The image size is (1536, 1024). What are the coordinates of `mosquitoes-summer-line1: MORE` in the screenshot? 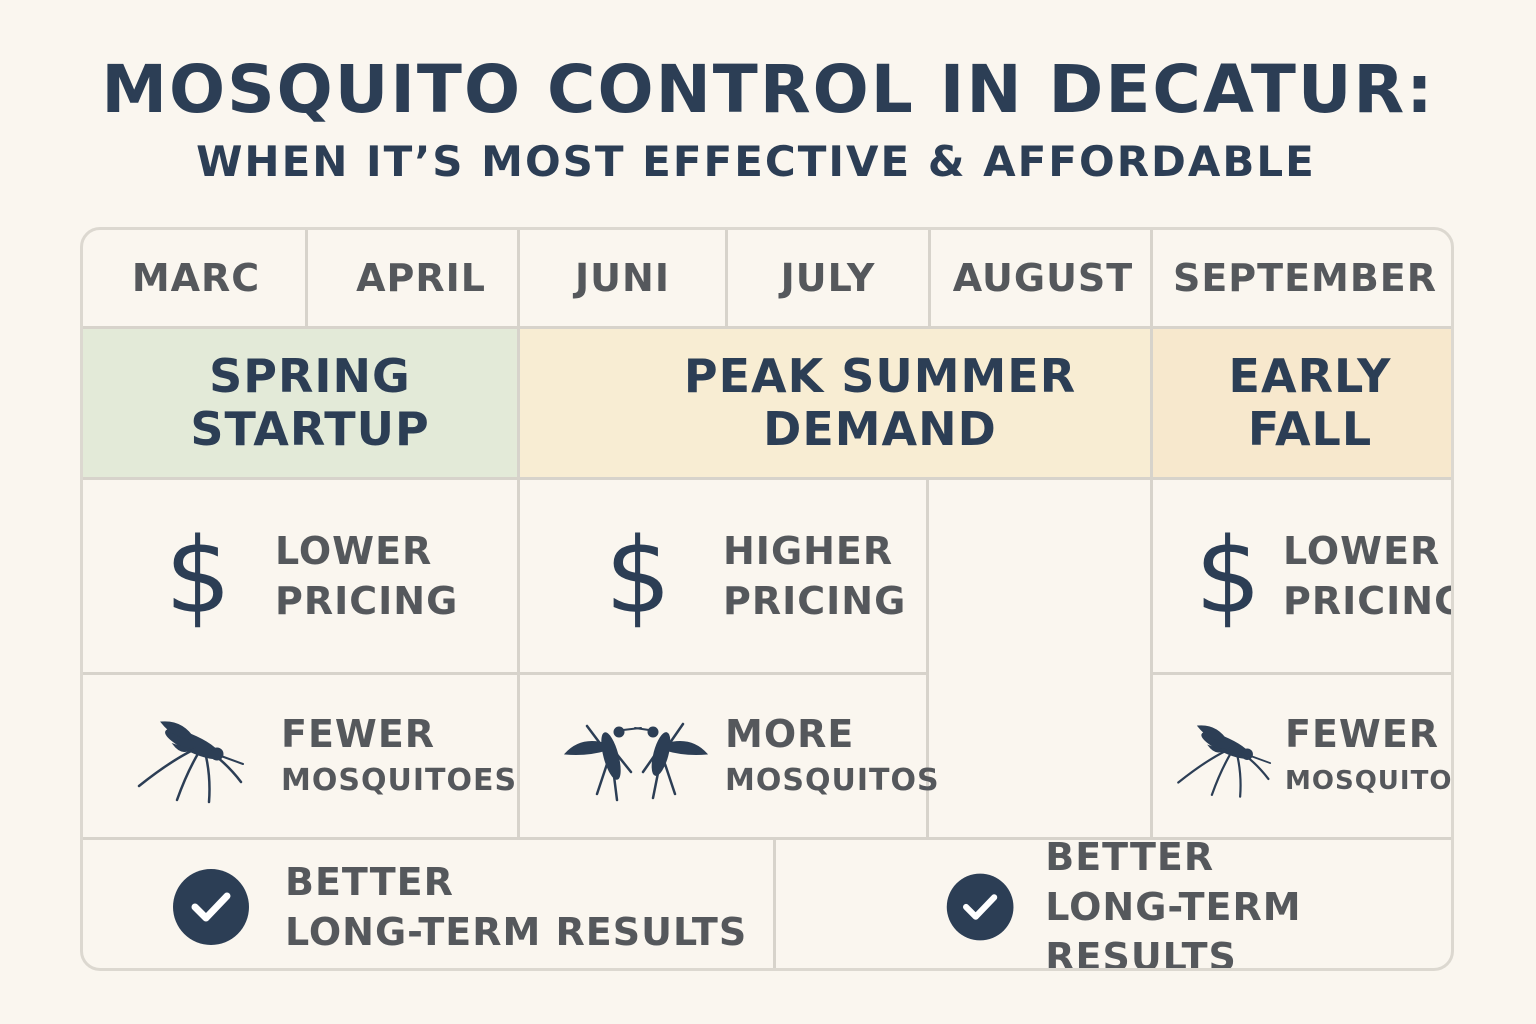 It's located at (790, 734).